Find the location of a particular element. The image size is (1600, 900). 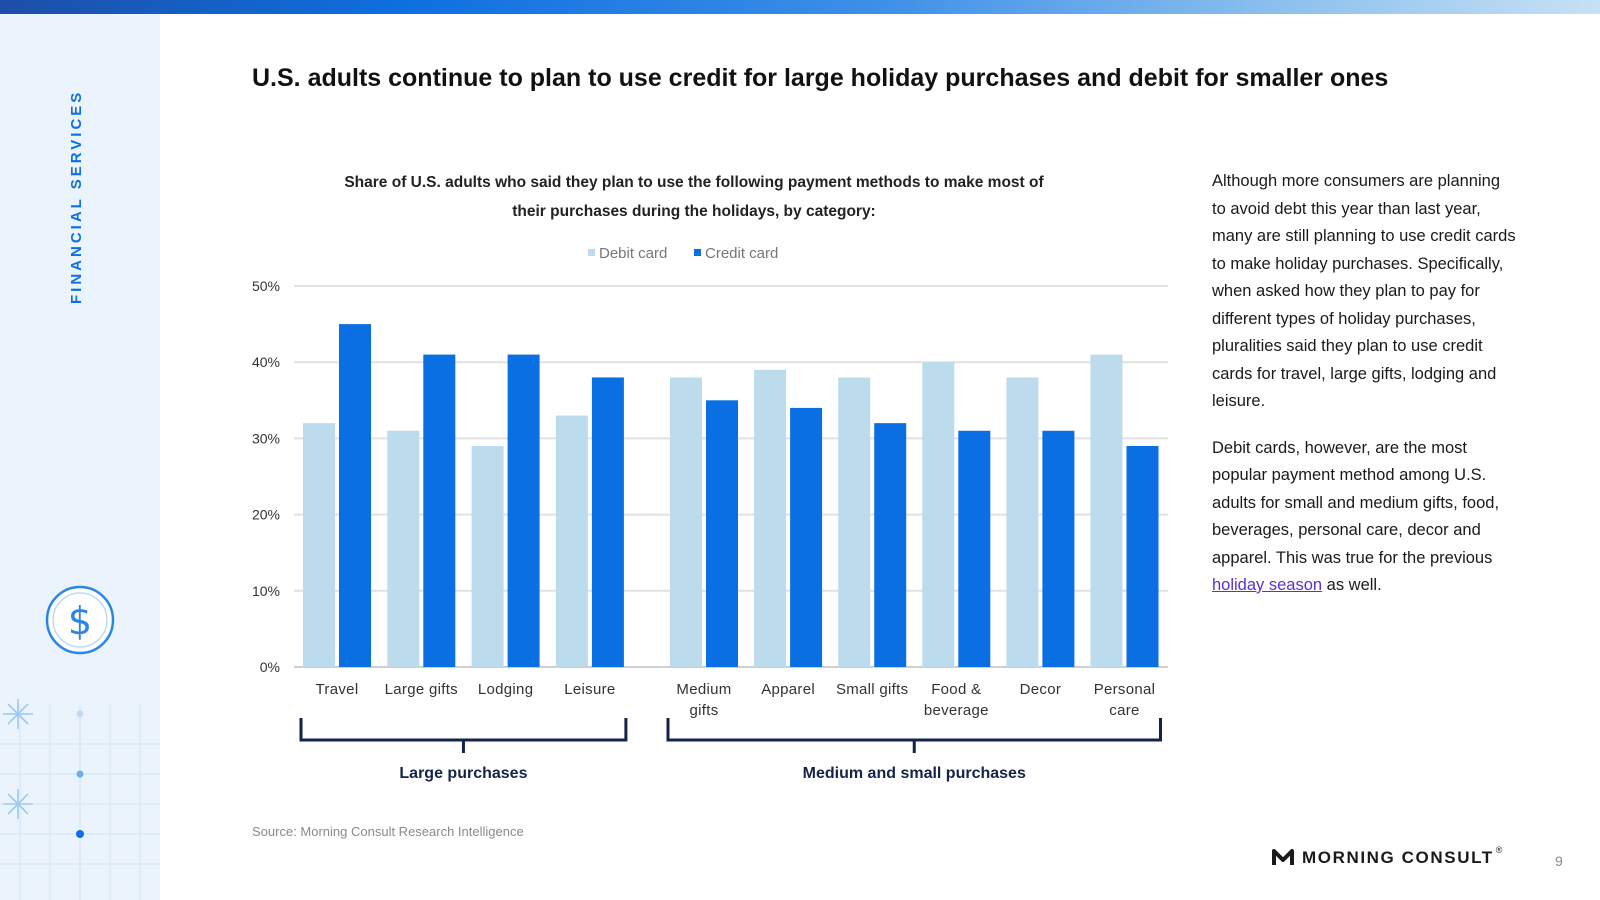

bar-credit-card-decor is located at coordinates (1058, 548).